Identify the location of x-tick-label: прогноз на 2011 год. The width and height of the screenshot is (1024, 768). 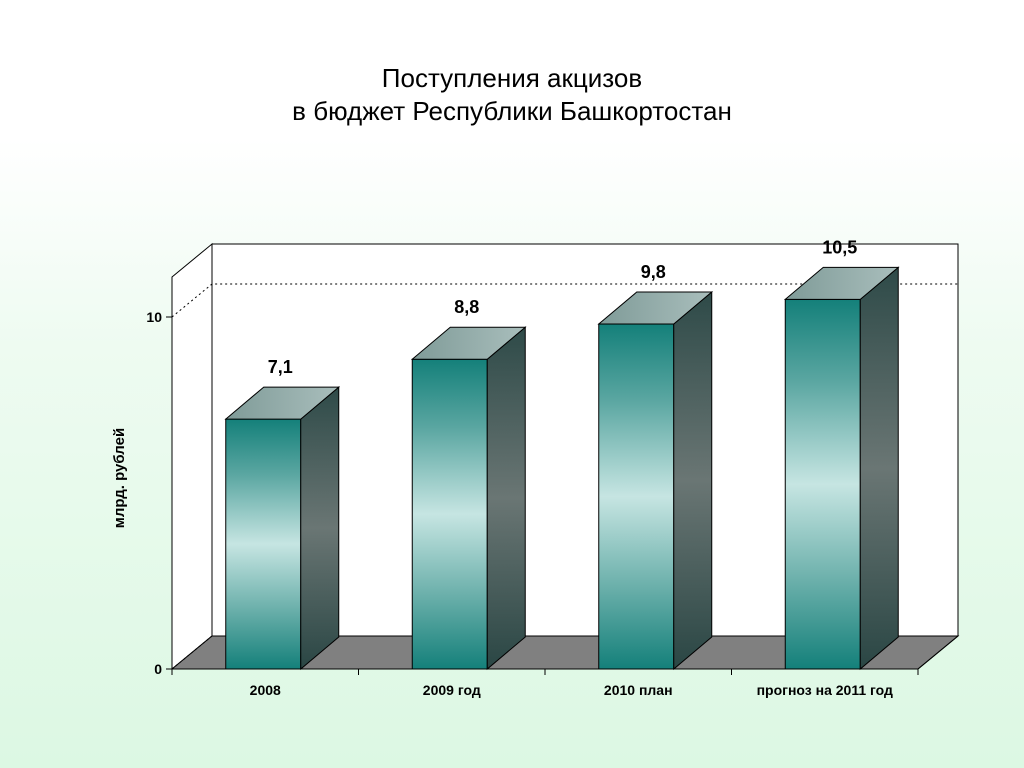
(825, 690).